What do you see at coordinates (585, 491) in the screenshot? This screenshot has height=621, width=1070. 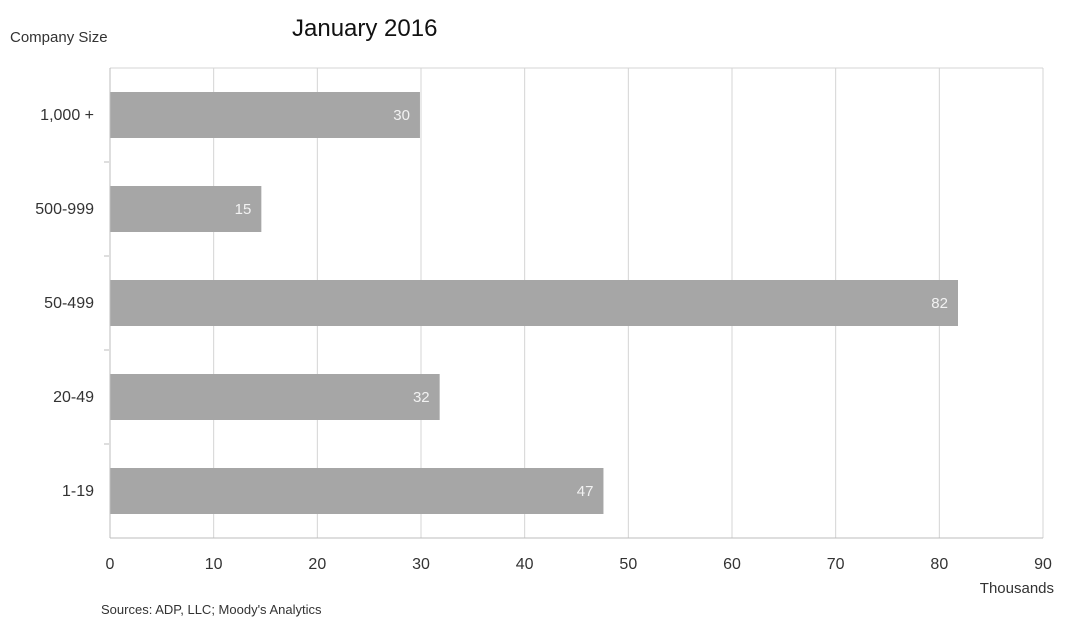 I see `bar-value-label-4: 47` at bounding box center [585, 491].